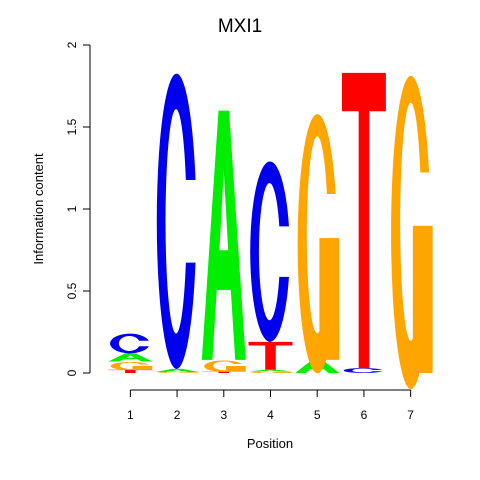 The width and height of the screenshot is (480, 480). I want to click on x-tick-label: 7, so click(410, 415).